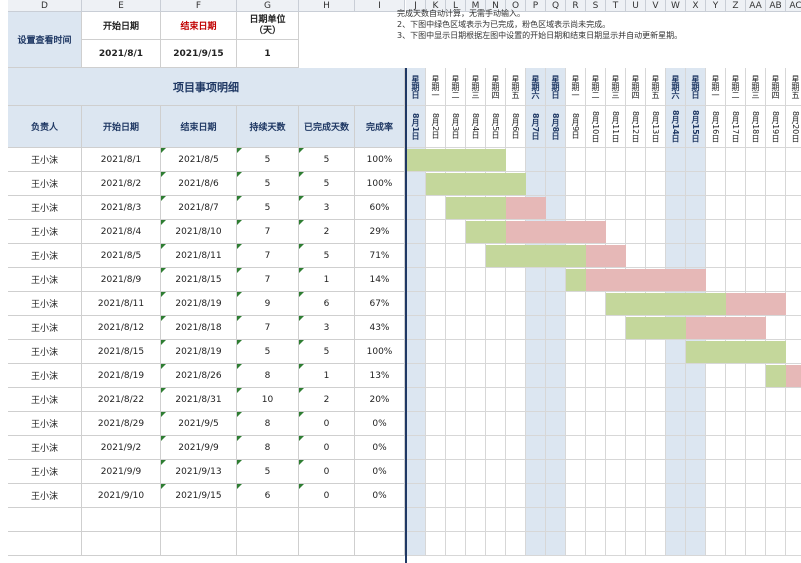 This screenshot has width=801, height=563. What do you see at coordinates (380, 208) in the screenshot?
I see `completion-rate-cell: 60%` at bounding box center [380, 208].